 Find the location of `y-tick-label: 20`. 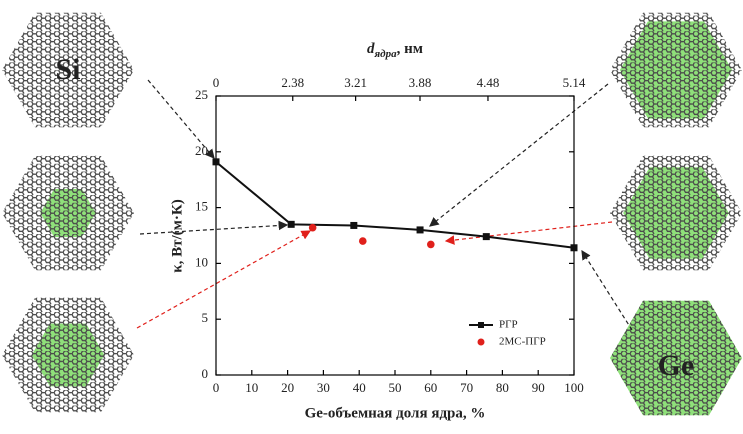

y-tick-label: 20 is located at coordinates (201, 150).